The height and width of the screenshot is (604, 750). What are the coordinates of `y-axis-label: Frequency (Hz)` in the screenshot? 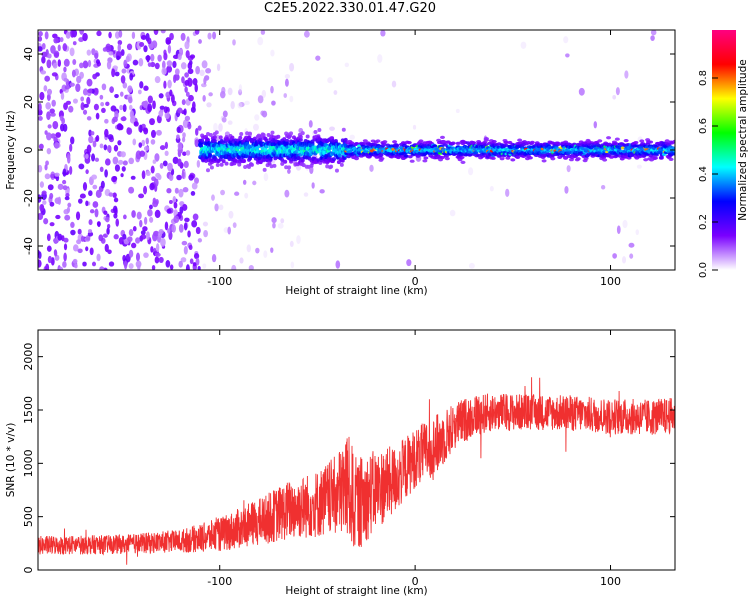 It's located at (11, 149).